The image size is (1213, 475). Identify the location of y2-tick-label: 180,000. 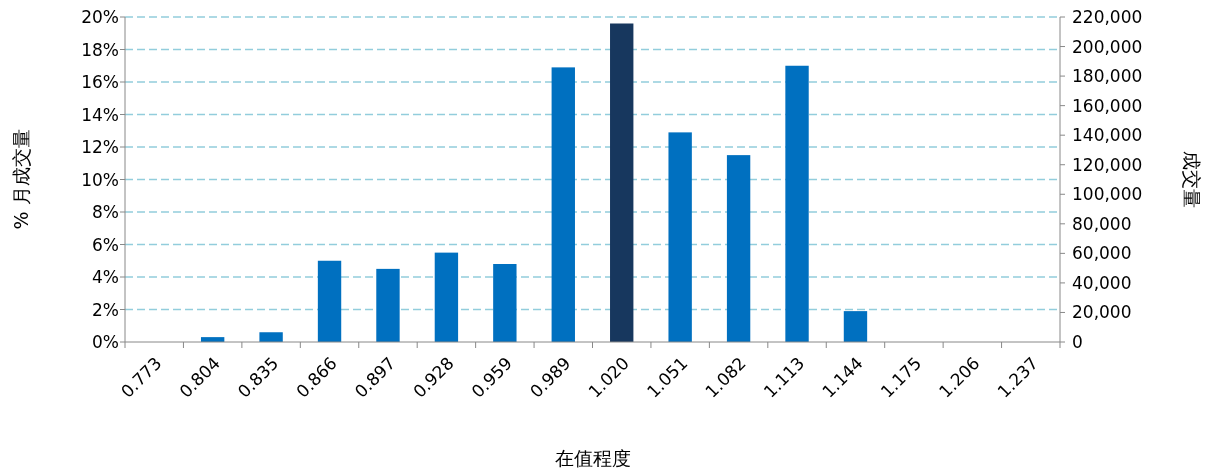
(1107, 76).